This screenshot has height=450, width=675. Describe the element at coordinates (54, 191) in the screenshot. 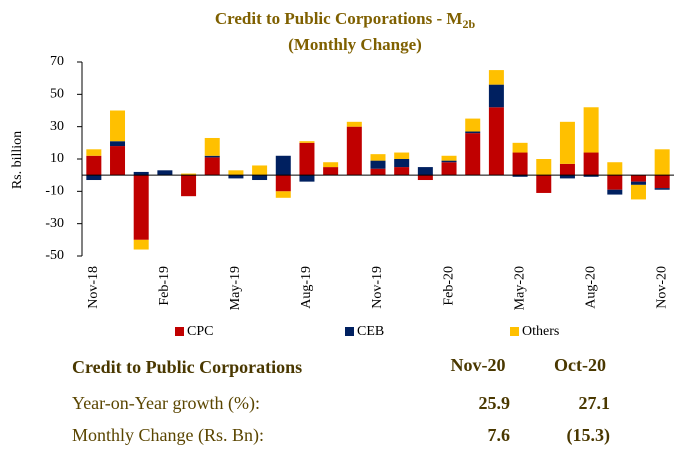

I see `y-tick-label: -10` at that location.